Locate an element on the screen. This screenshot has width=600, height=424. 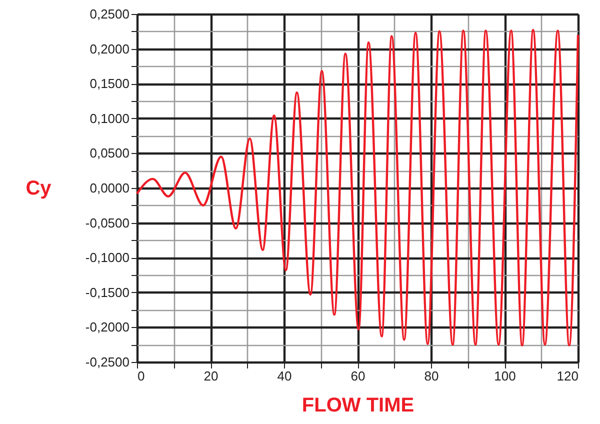
y-tick-label: 0,2000 is located at coordinates (110, 48).